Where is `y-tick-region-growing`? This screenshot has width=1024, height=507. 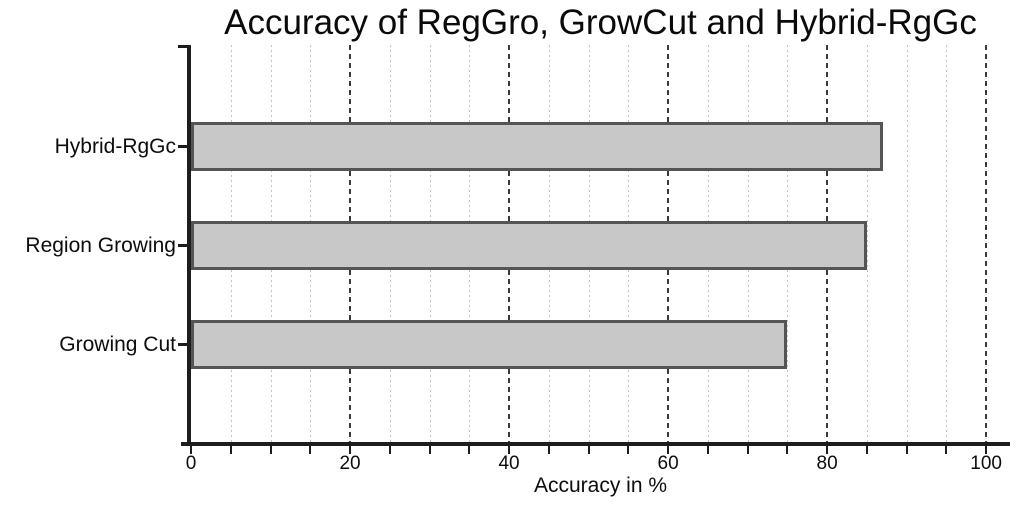
y-tick-region-growing is located at coordinates (183, 245).